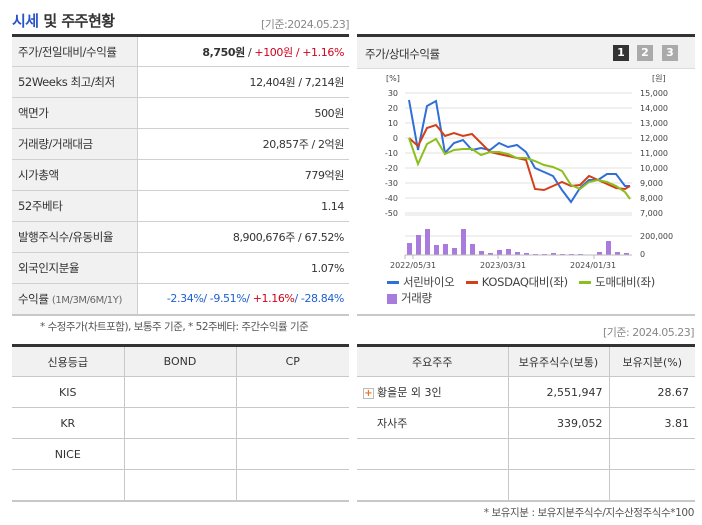  I want to click on legend-label: 서린바이오, so click(429, 282).